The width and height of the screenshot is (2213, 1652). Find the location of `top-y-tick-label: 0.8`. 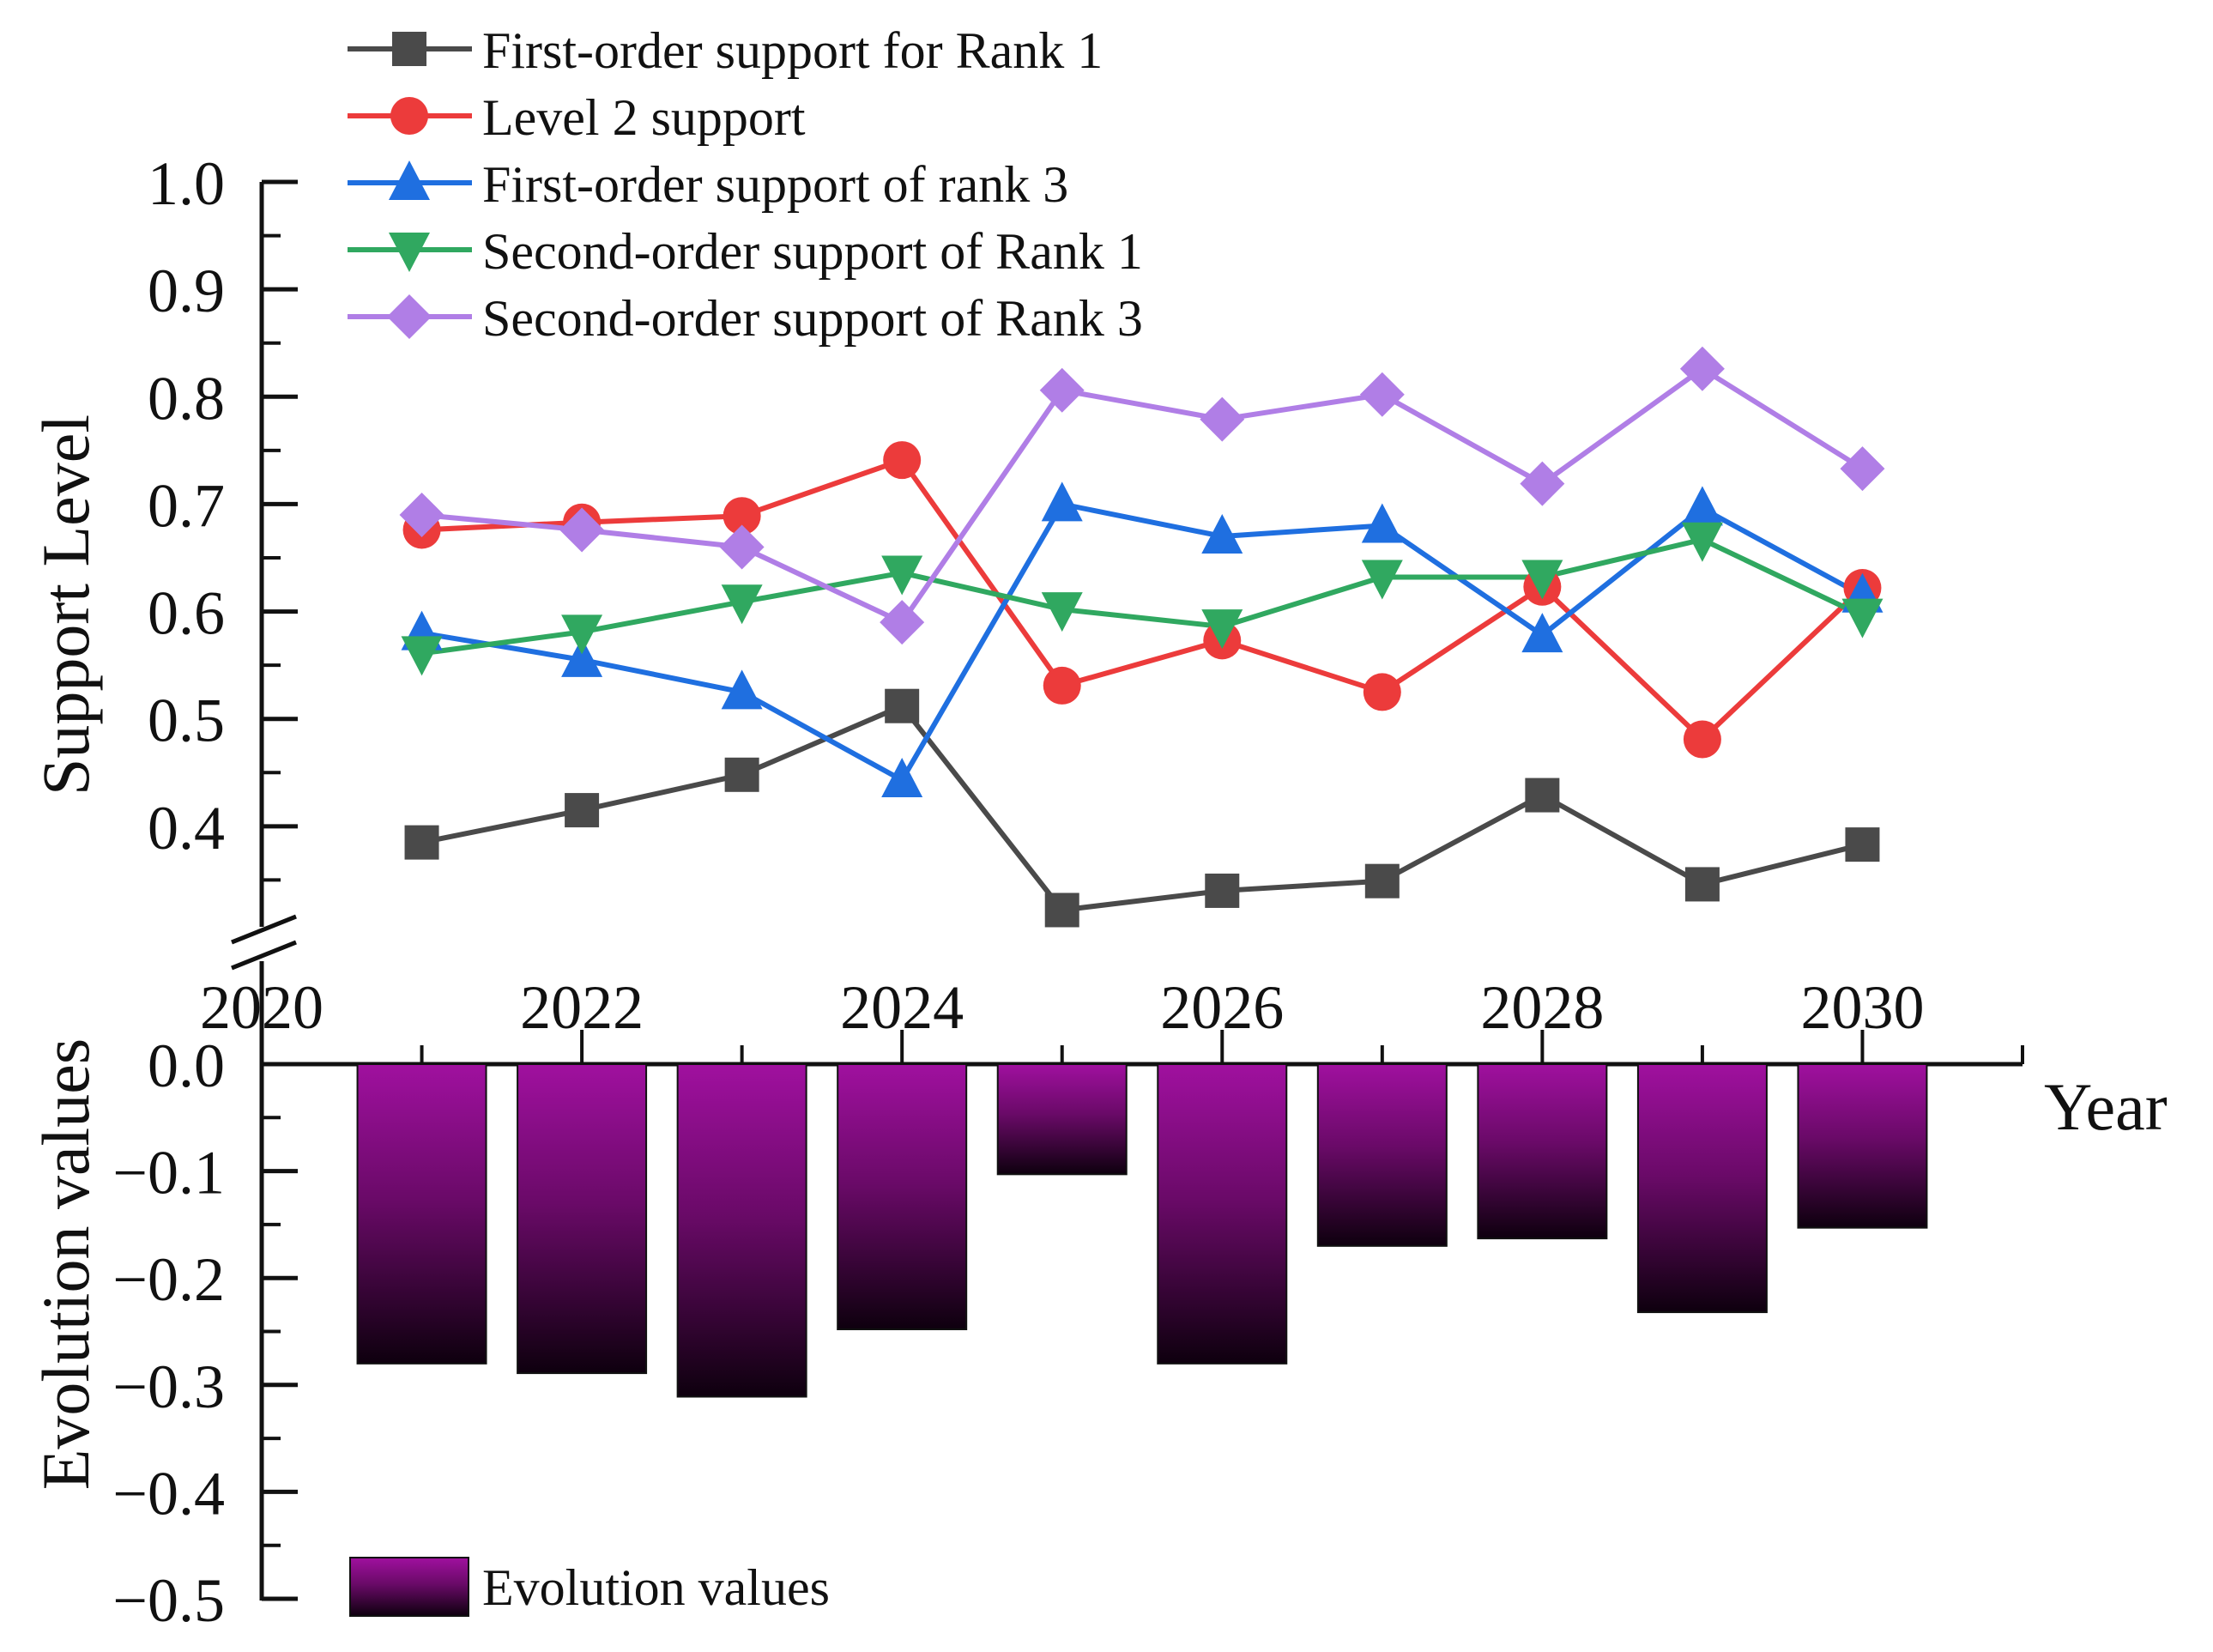

top-y-tick-label: 0.8 is located at coordinates (186, 398).